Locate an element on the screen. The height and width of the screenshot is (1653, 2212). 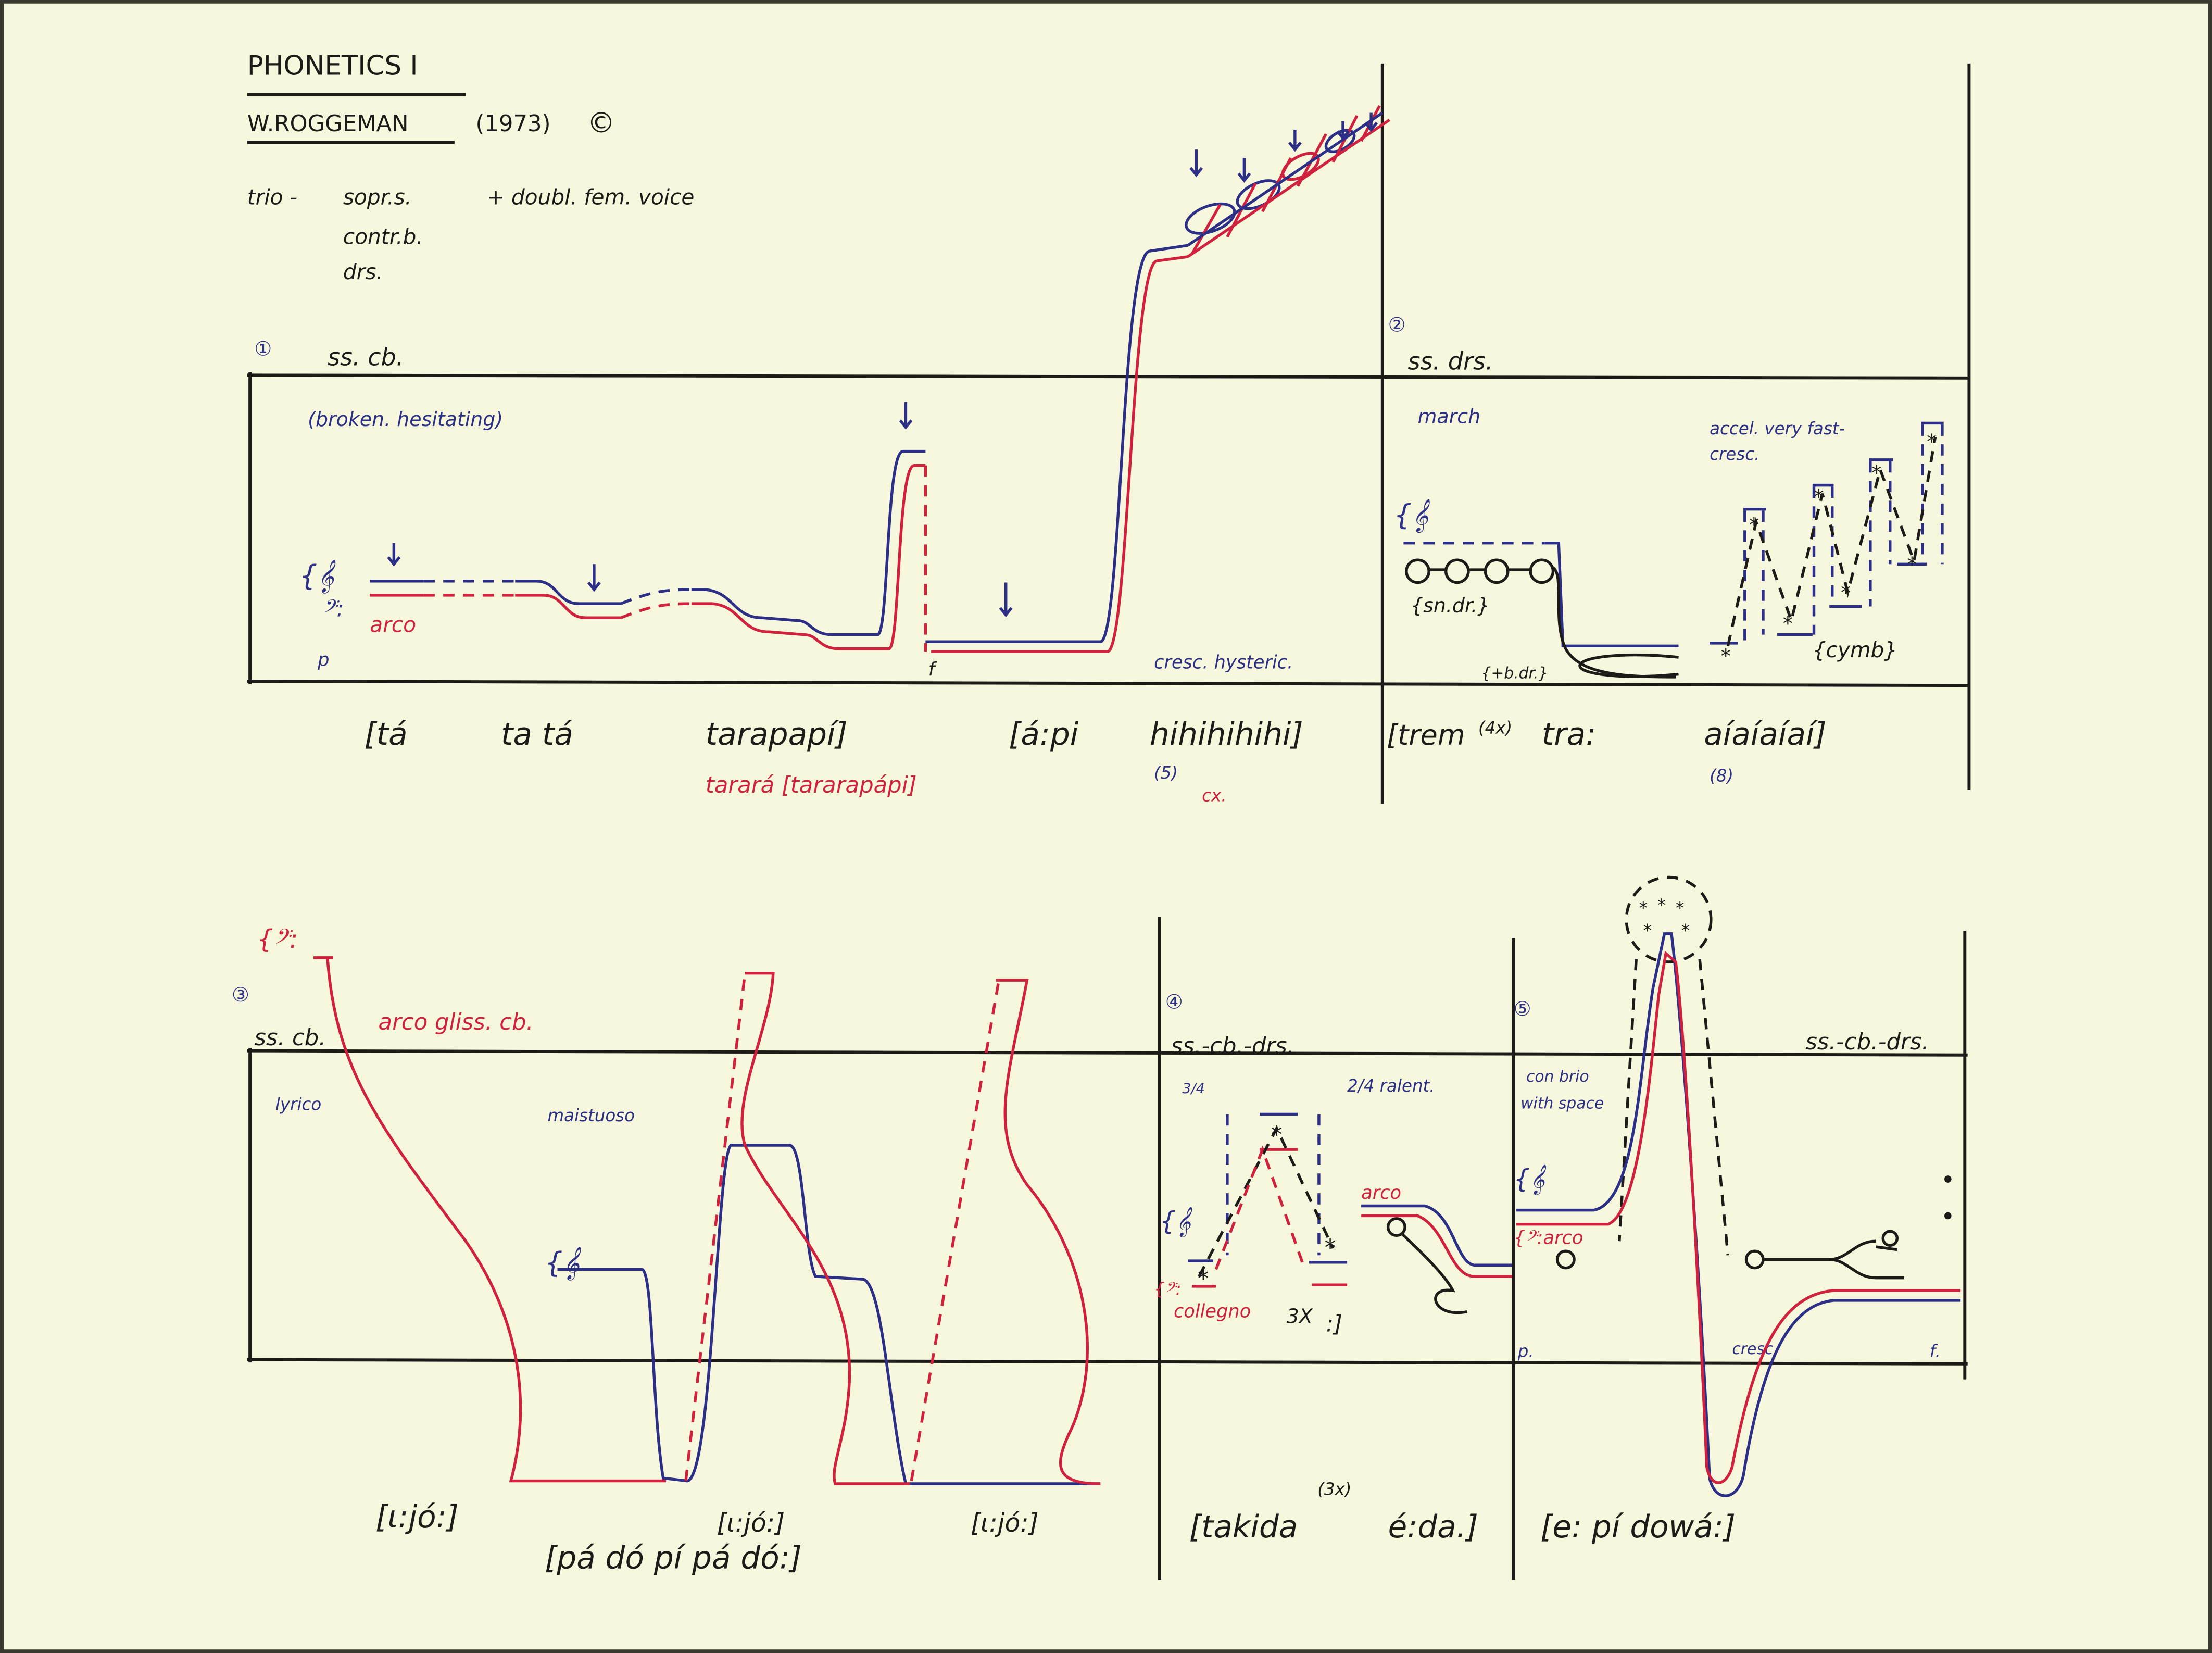
section-2-number: ② is located at coordinates (1397, 324).